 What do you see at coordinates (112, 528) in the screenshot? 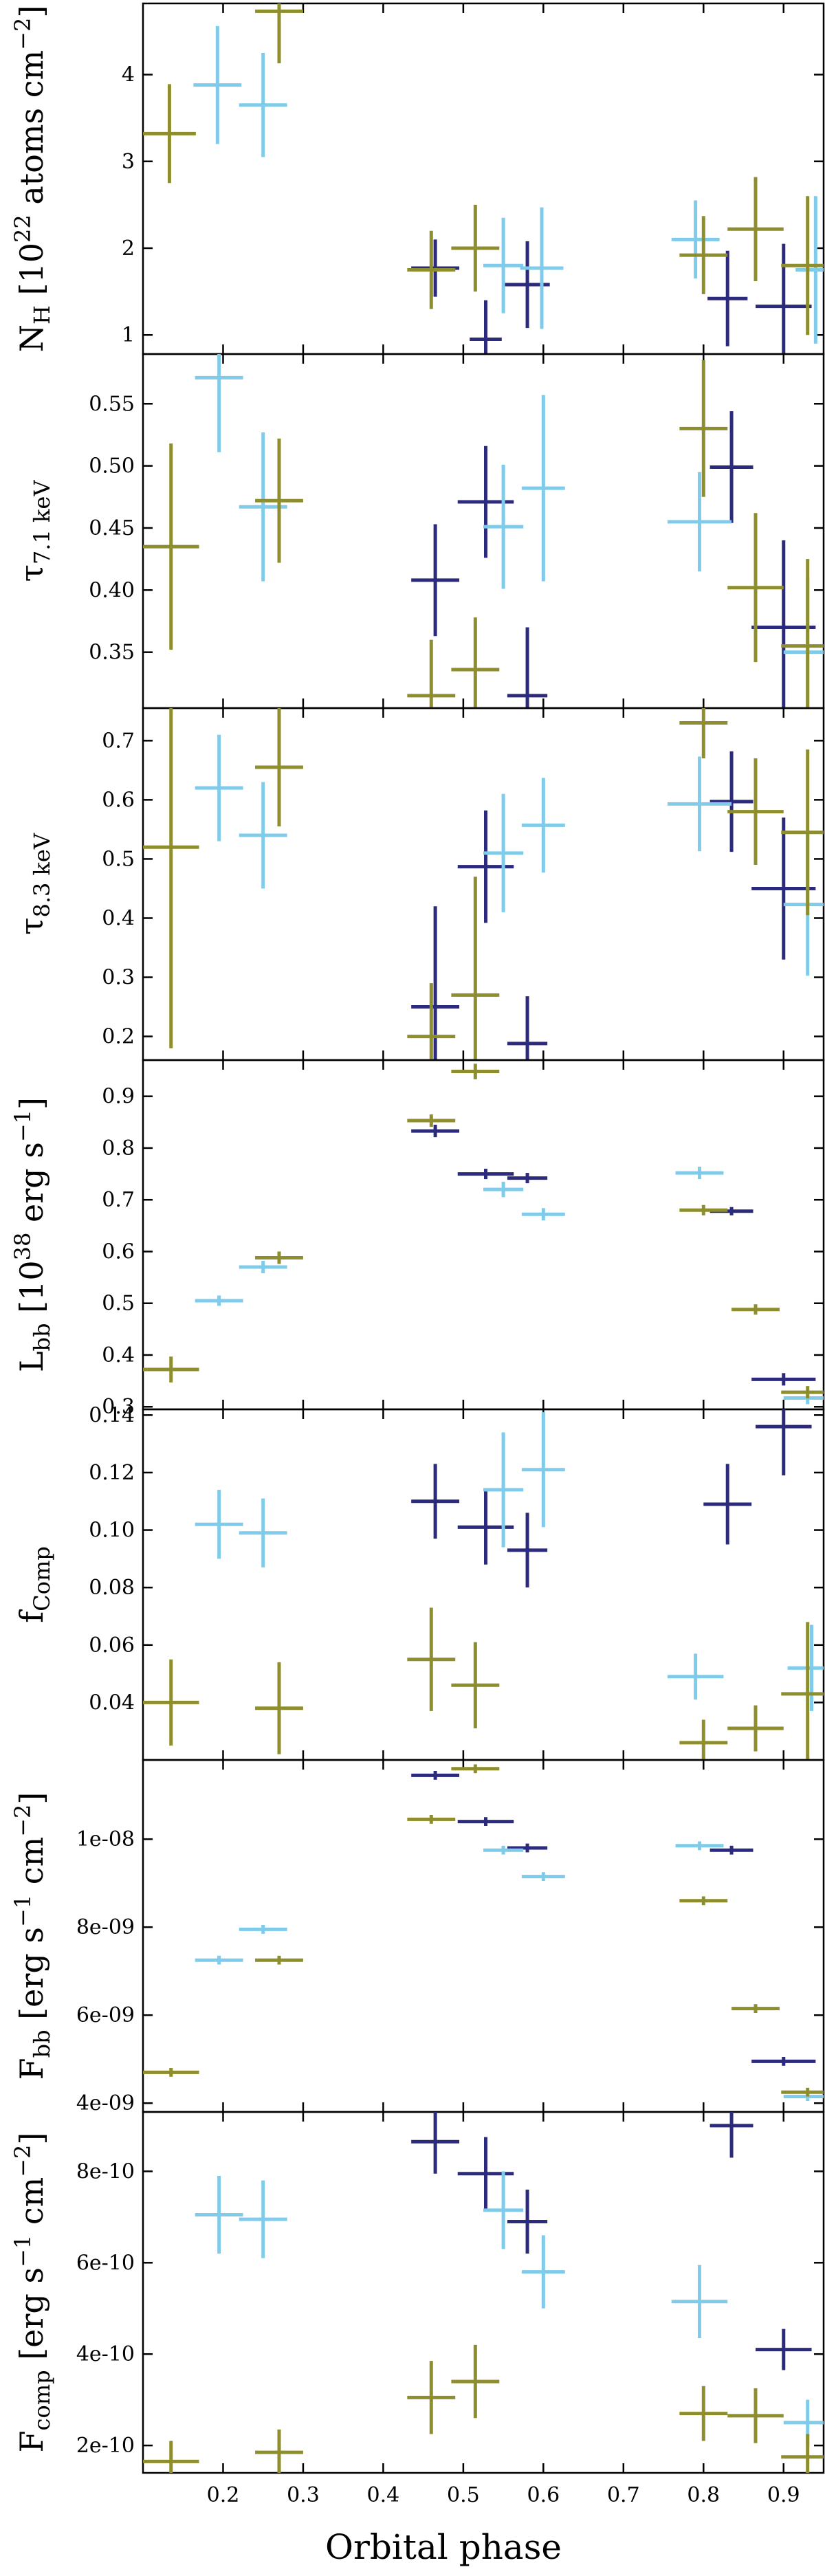
I see `y-tick-label: 0.45` at bounding box center [112, 528].